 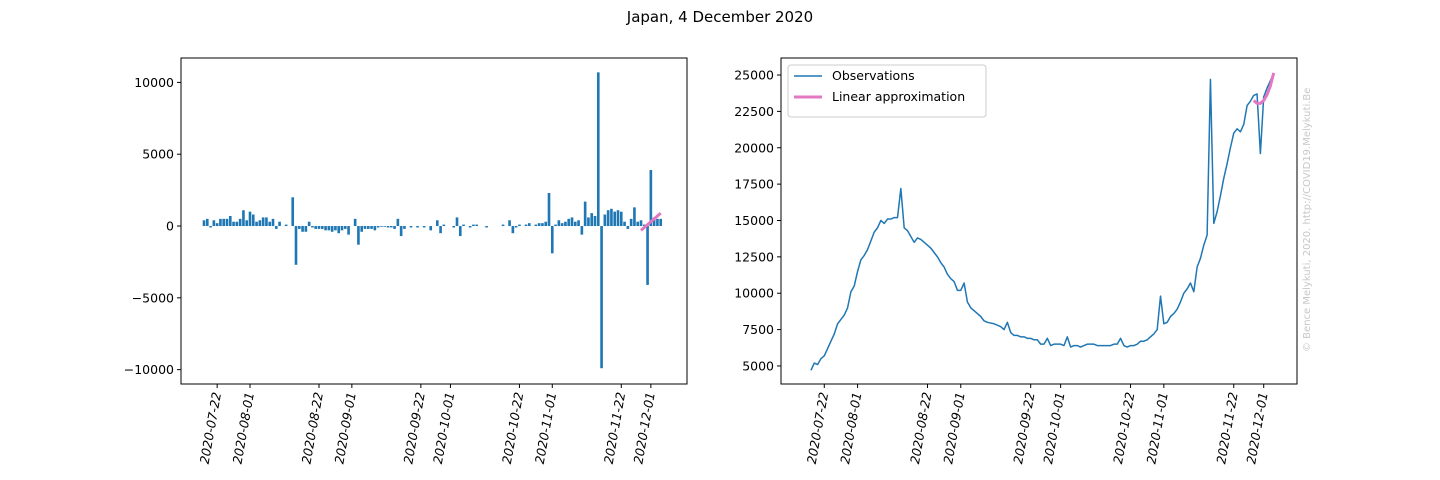 I want to click on x-tick-label: 2020-10-22, so click(x=512, y=428).